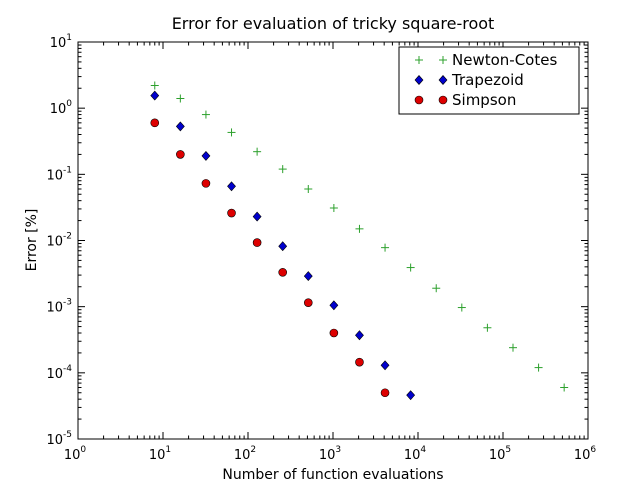 The height and width of the screenshot is (493, 623). What do you see at coordinates (245, 454) in the screenshot?
I see `x-tick-label: 10²` at bounding box center [245, 454].